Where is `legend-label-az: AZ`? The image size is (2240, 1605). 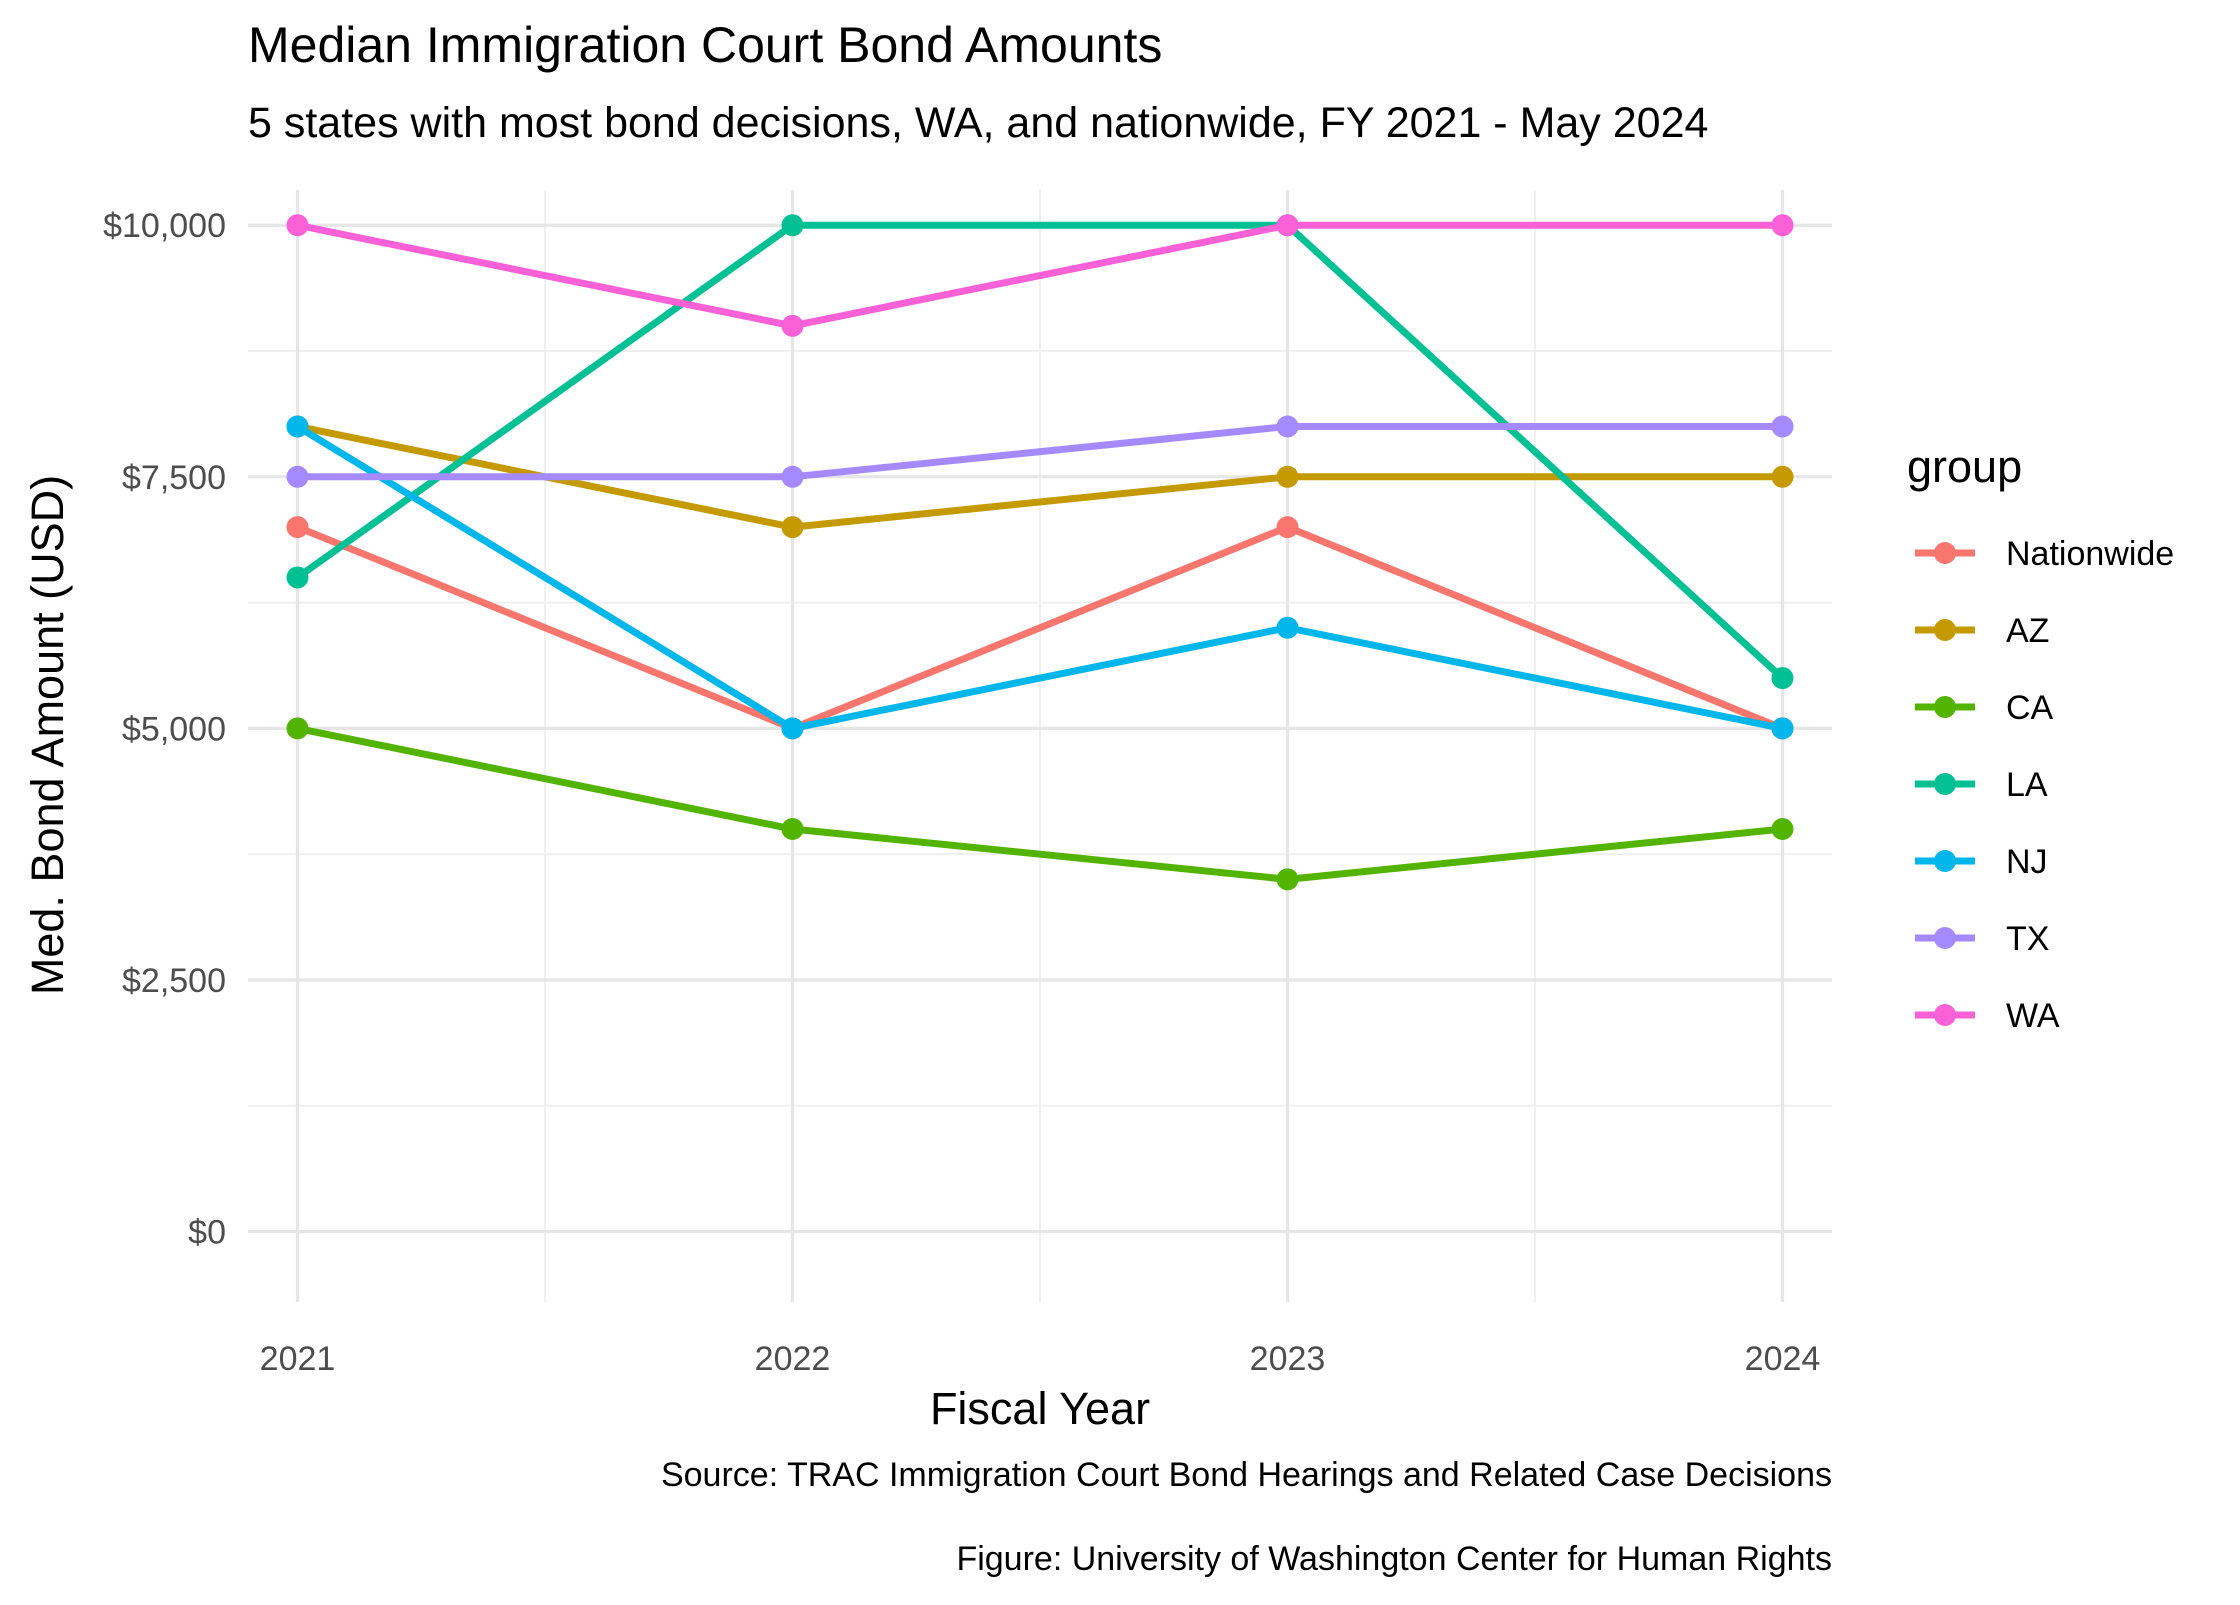 legend-label-az: AZ is located at coordinates (2027, 631).